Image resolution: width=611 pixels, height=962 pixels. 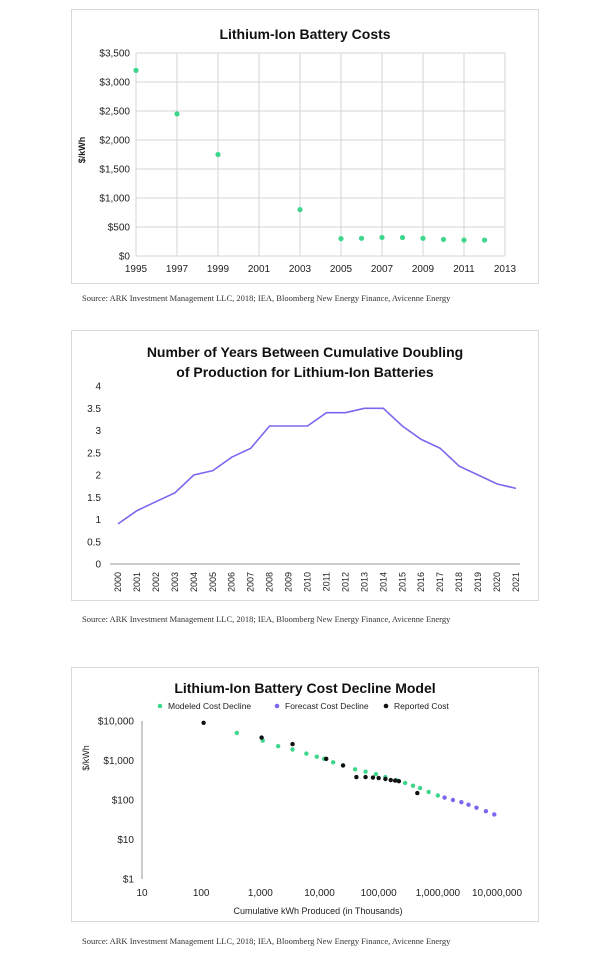 What do you see at coordinates (119, 228) in the screenshot?
I see `y-tick-label: $500` at bounding box center [119, 228].